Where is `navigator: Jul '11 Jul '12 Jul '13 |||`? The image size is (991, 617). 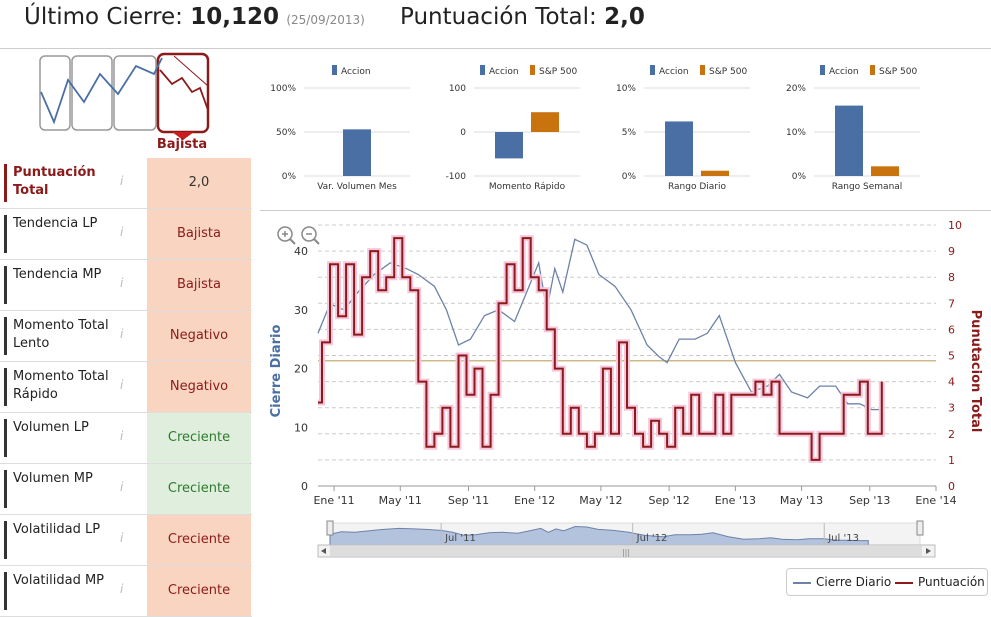
navigator: Jul '11 Jul '12 Jul '13 ||| is located at coordinates (625, 536).